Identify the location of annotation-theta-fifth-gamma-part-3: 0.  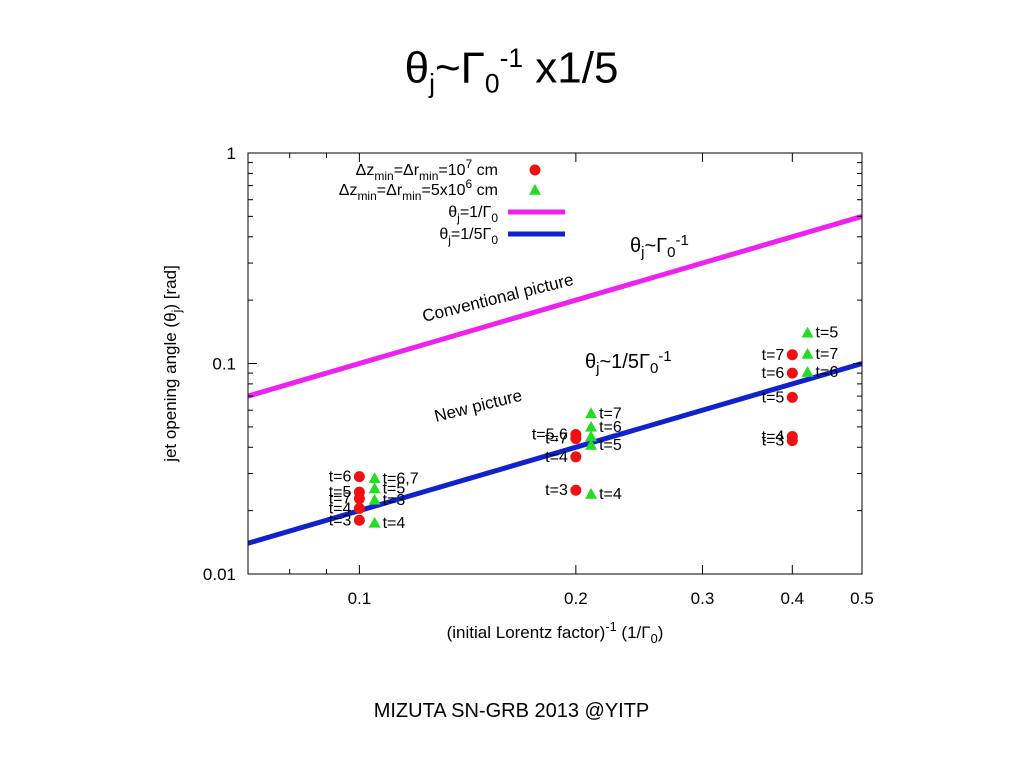
(654, 368).